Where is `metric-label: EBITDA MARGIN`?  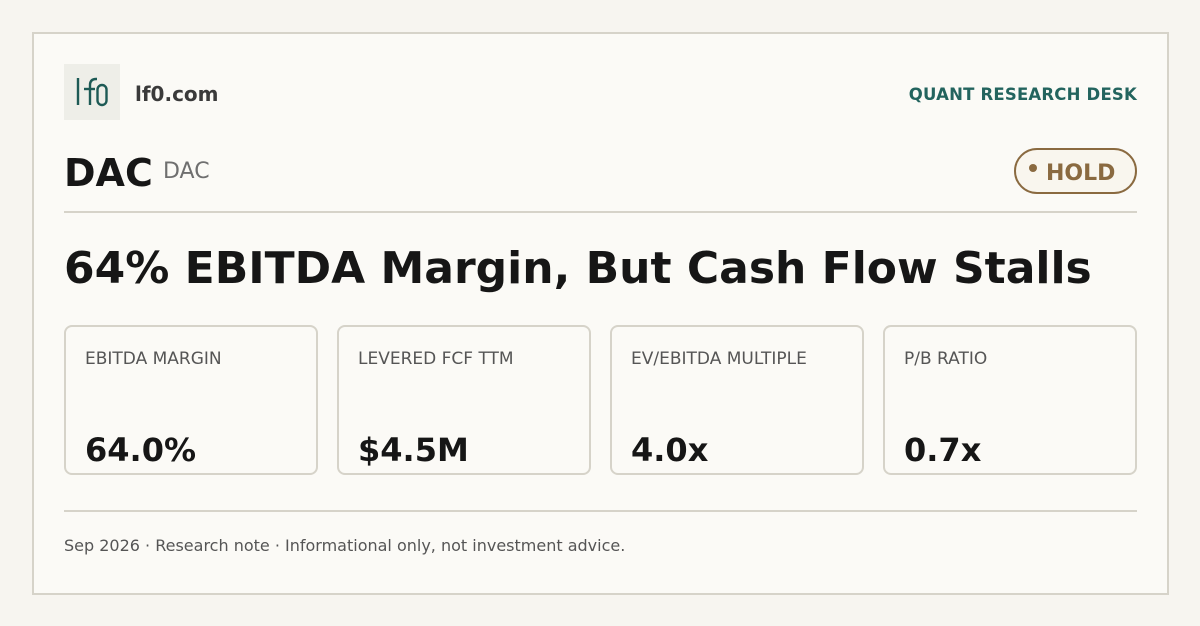 metric-label: EBITDA MARGIN is located at coordinates (153, 359).